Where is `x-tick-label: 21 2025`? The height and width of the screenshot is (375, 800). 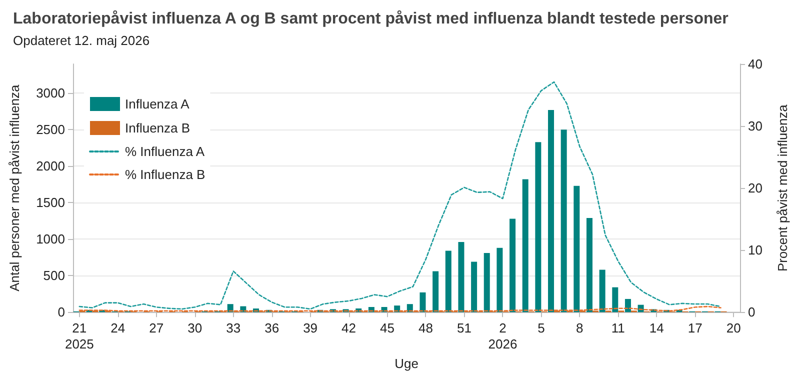
x-tick-label: 21 2025 is located at coordinates (79, 336).